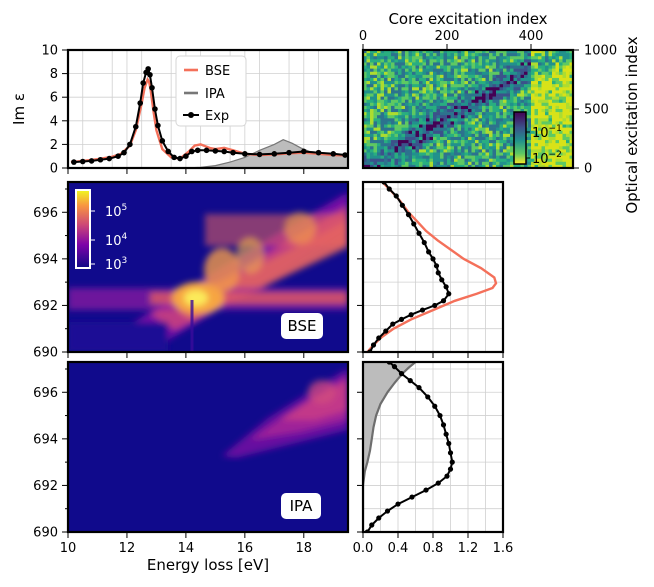 Image resolution: width=654 pixels, height=587 pixels. What do you see at coordinates (45, 486) in the screenshot?
I see `ipa-map-ytick-label: 692` at bounding box center [45, 486].